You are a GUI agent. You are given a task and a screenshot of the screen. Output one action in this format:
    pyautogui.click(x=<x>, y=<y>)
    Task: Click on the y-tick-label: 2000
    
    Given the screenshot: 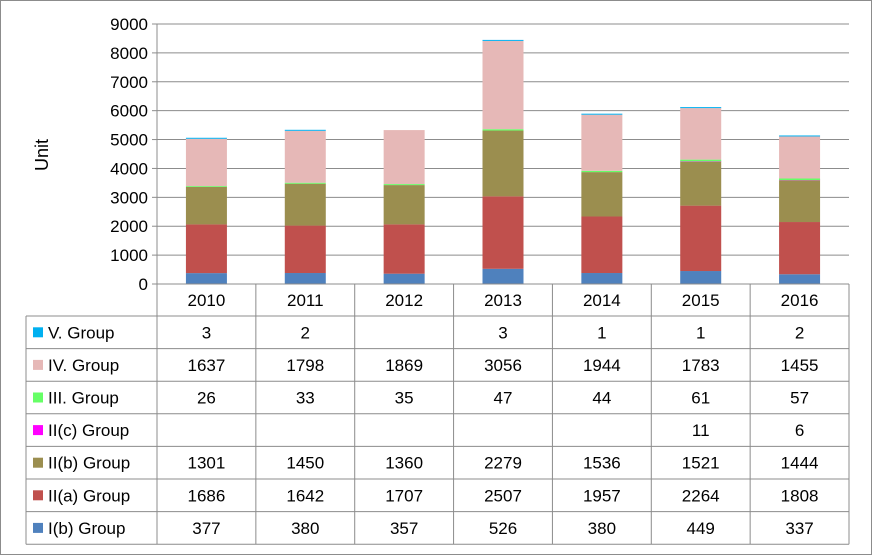 What is the action you would take?
    pyautogui.click(x=129, y=226)
    